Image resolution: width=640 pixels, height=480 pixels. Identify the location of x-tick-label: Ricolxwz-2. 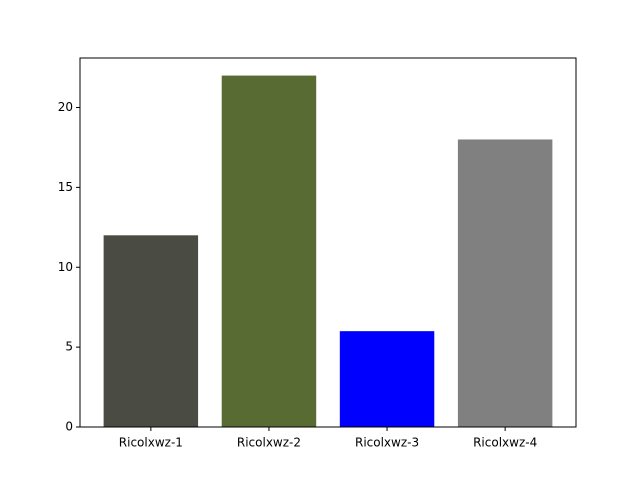
(269, 443).